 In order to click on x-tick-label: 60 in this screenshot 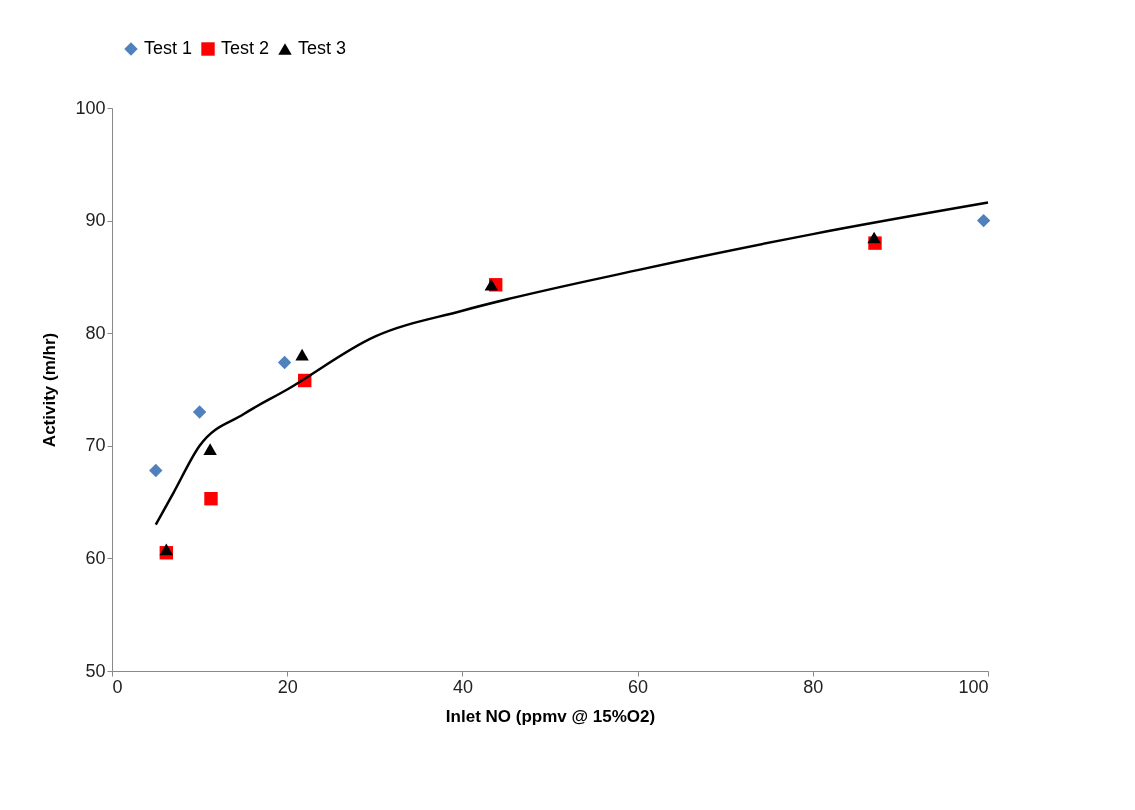, I will do `click(638, 686)`.